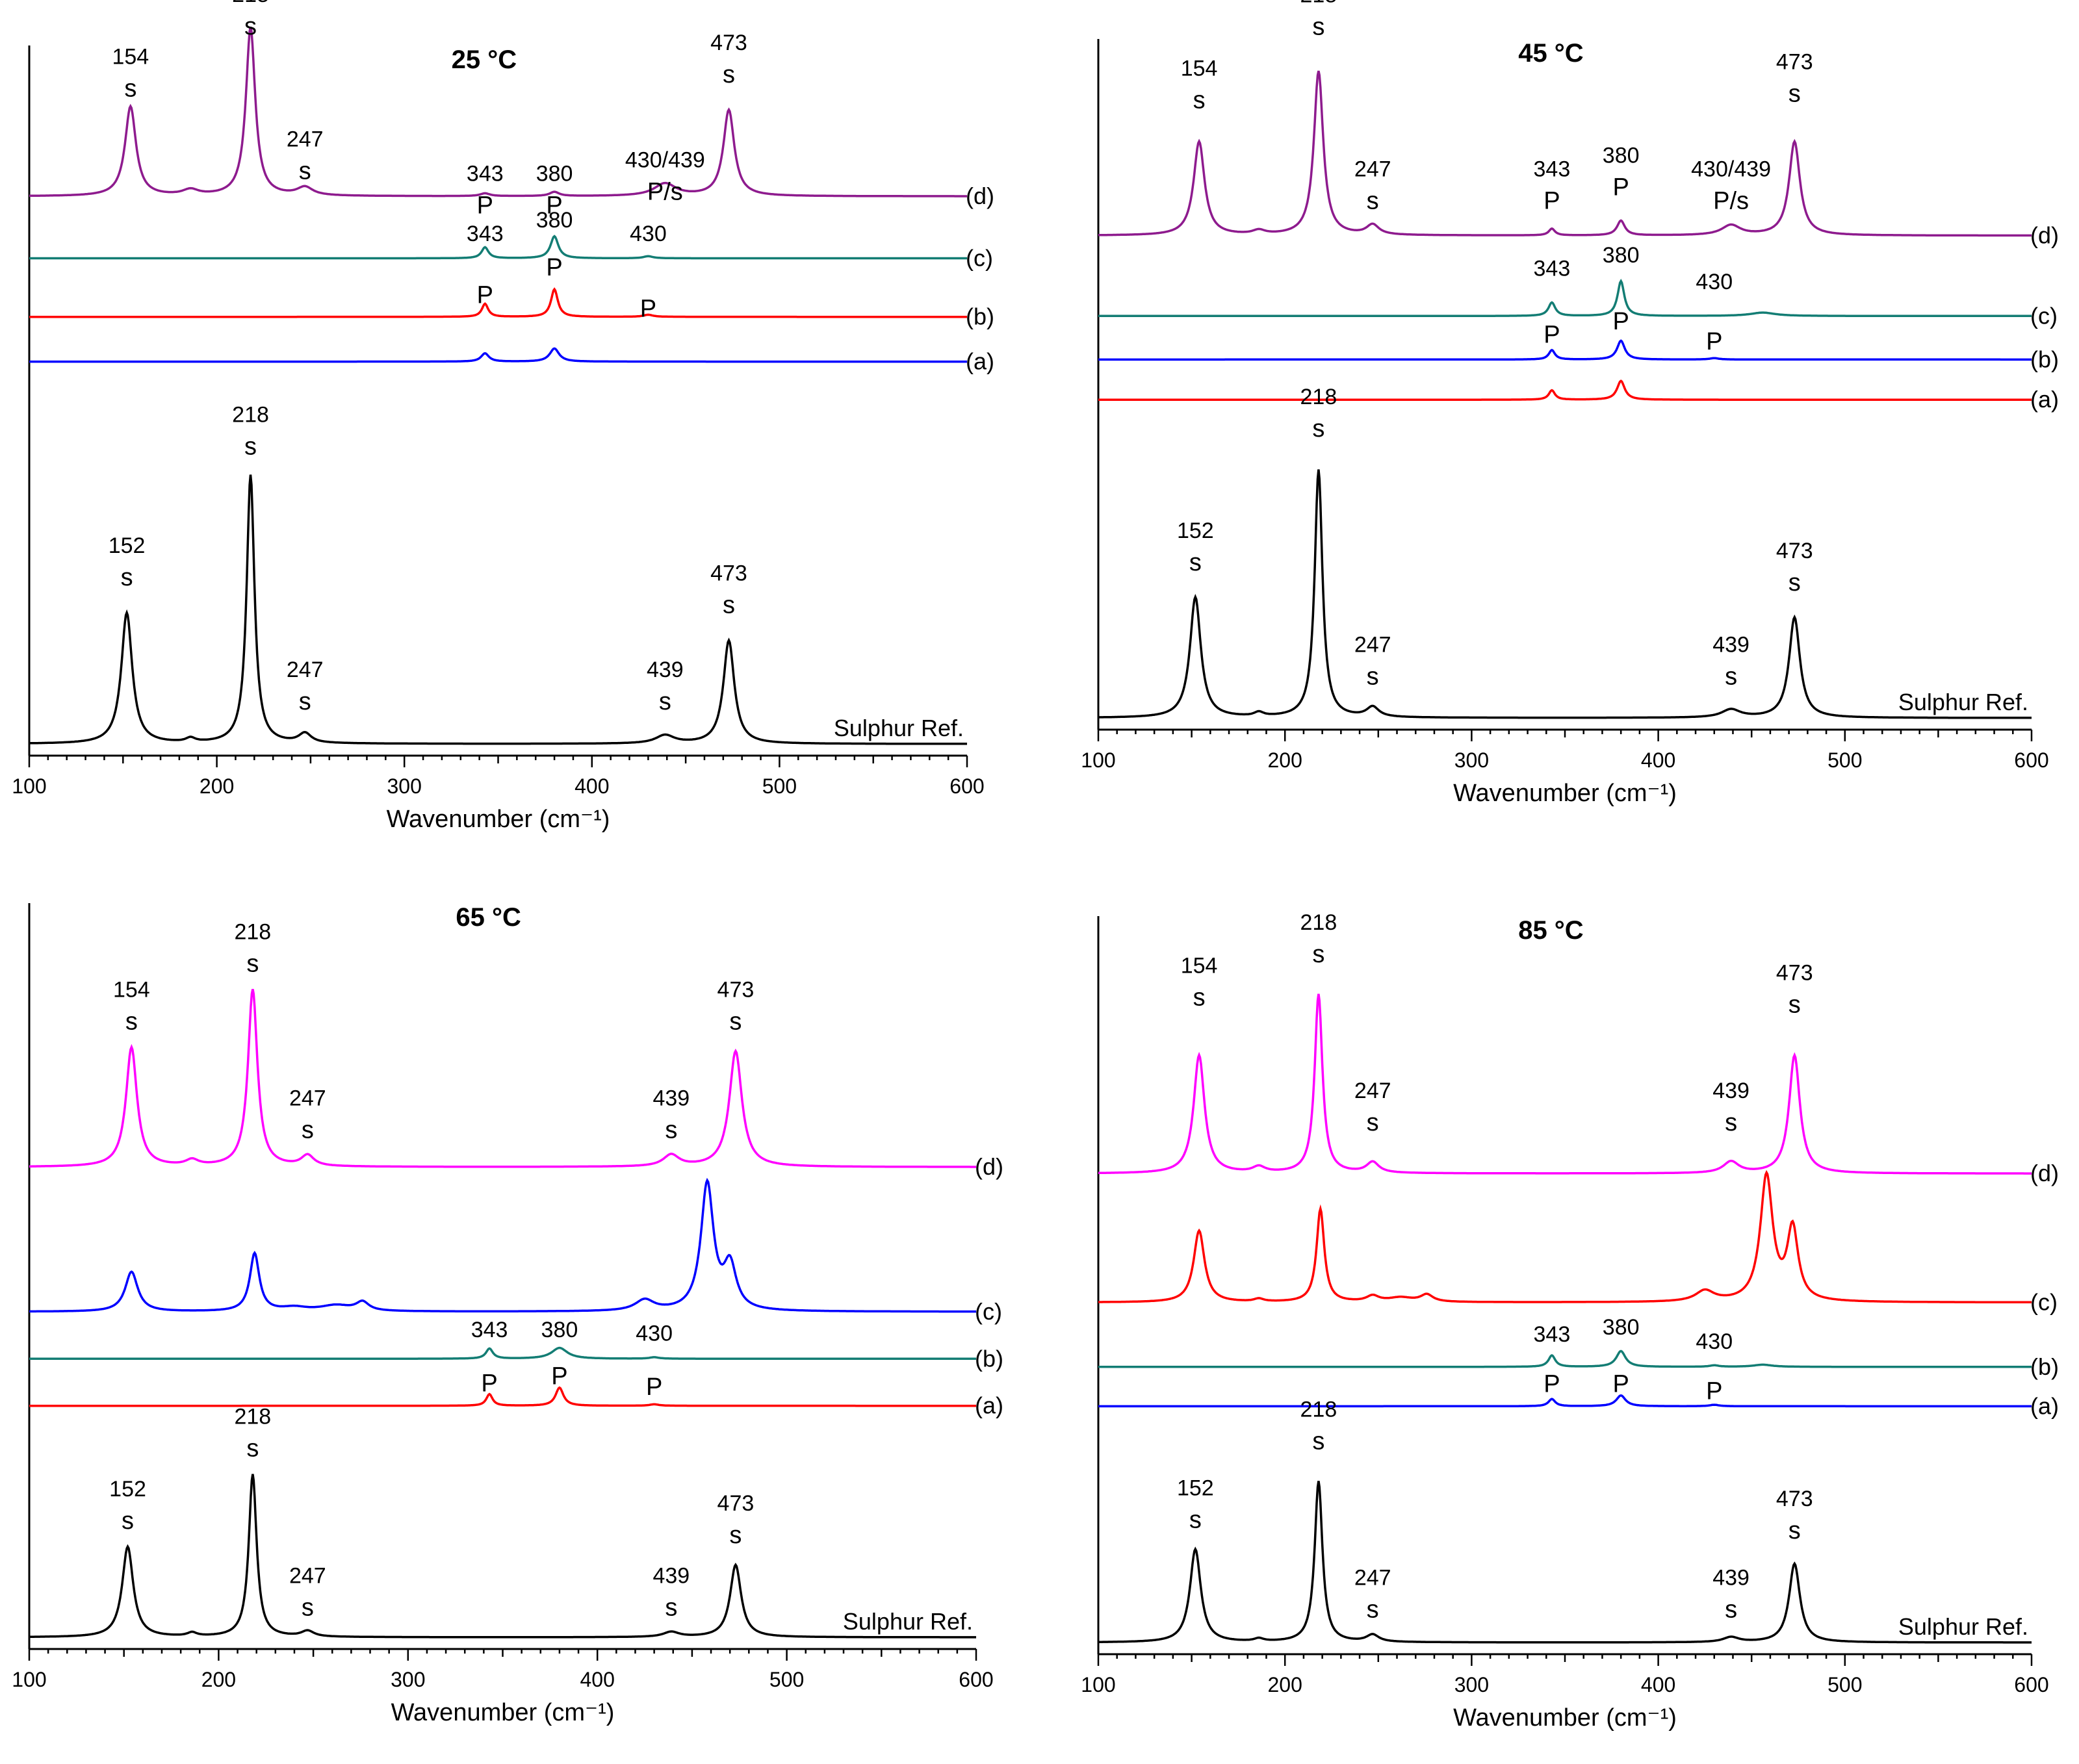 This screenshot has height=1764, width=2079. What do you see at coordinates (2044, 1366) in the screenshot?
I see `trace-label: (b)` at bounding box center [2044, 1366].